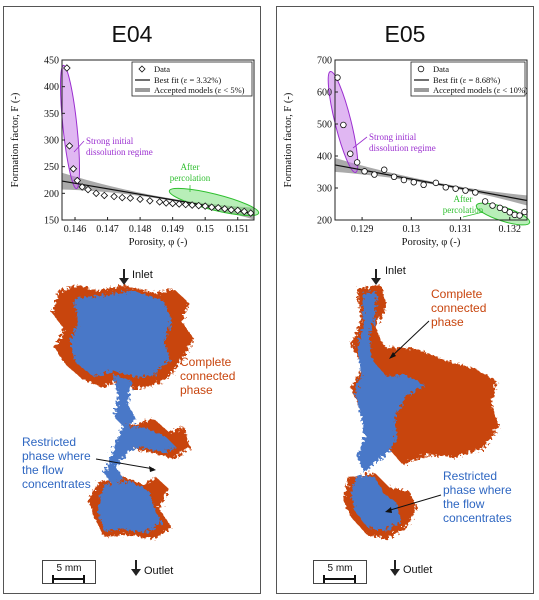 The height and width of the screenshot is (600, 539). I want to click on legend-fit-label: Best fit (ε = 3.32%), so click(187, 80).